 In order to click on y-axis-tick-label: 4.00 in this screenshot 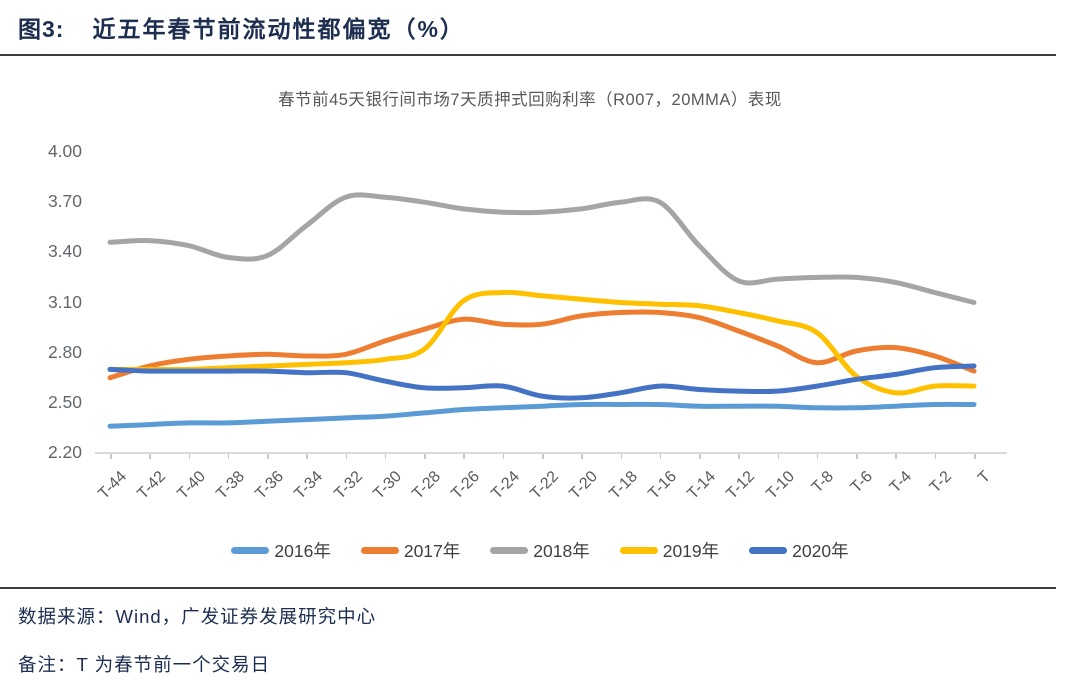, I will do `click(64, 151)`.